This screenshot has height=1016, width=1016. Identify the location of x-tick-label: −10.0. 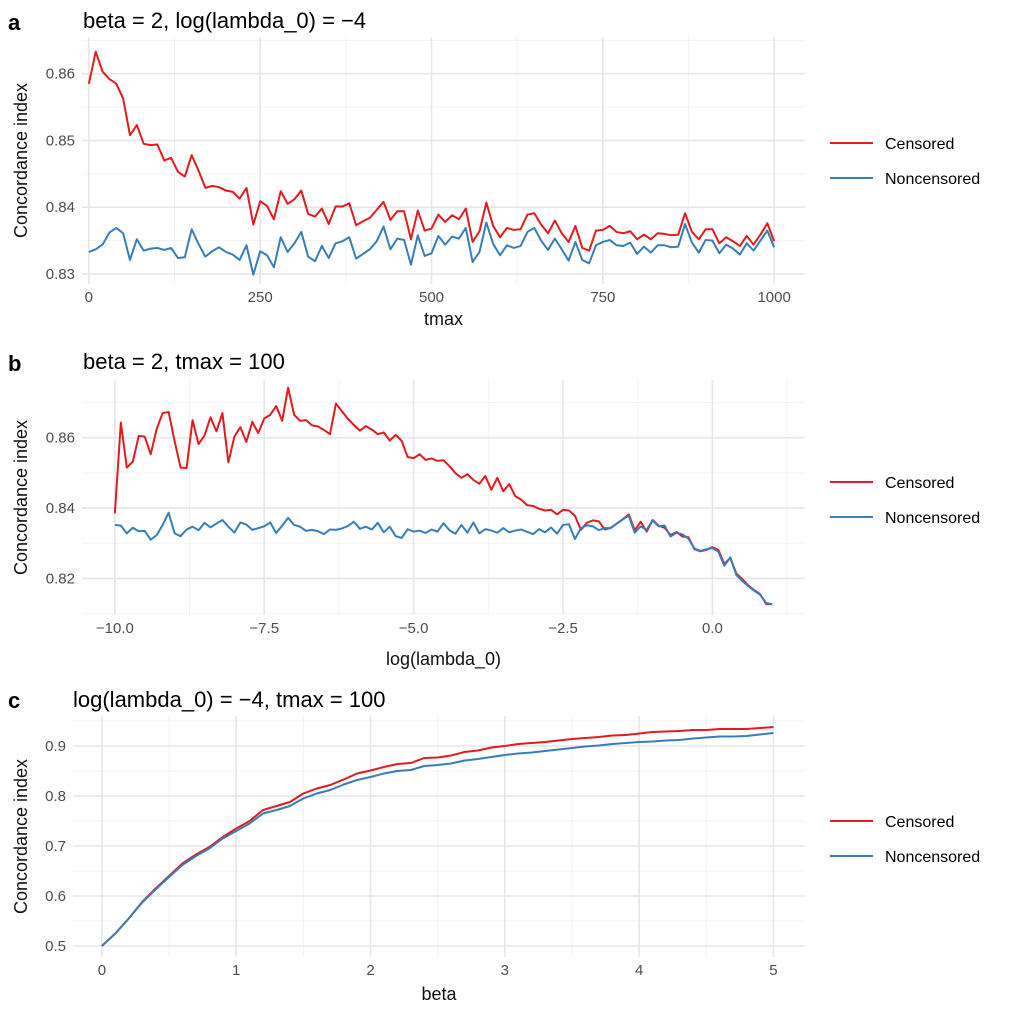
(115, 628).